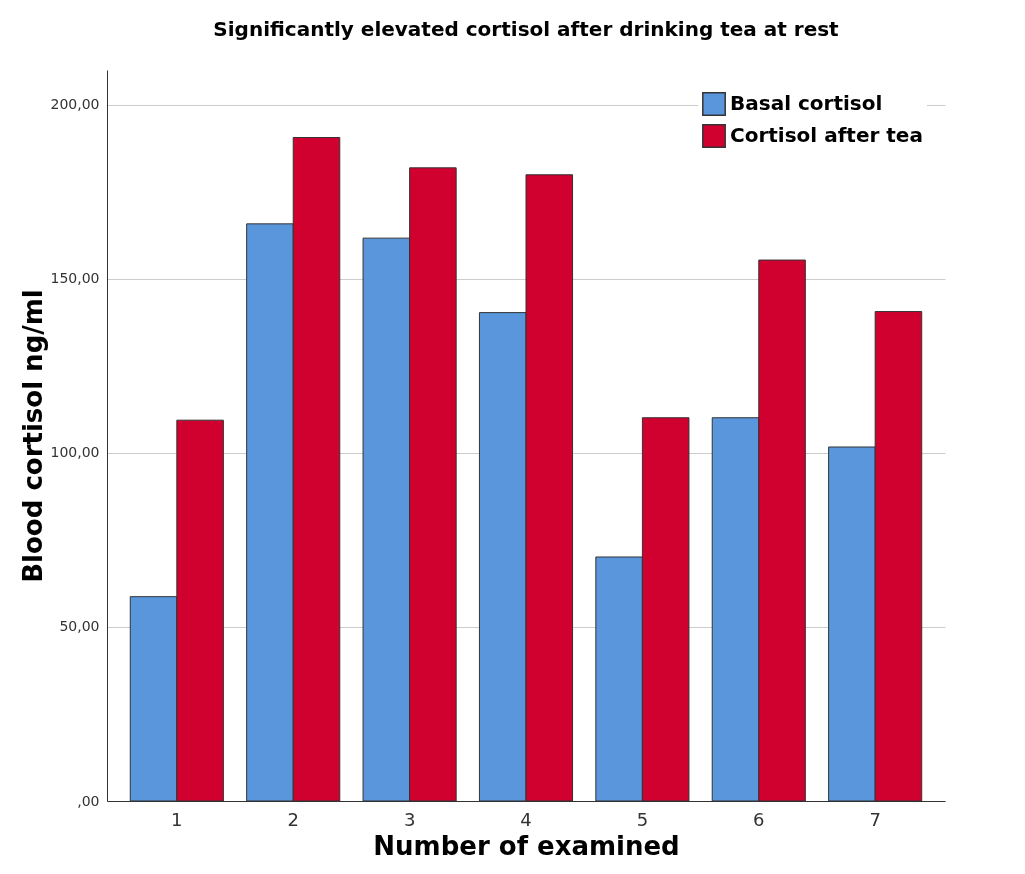 Image resolution: width=1025 pixels, height=874 pixels. What do you see at coordinates (526, 819) in the screenshot?
I see `x-tick-label: 4` at bounding box center [526, 819].